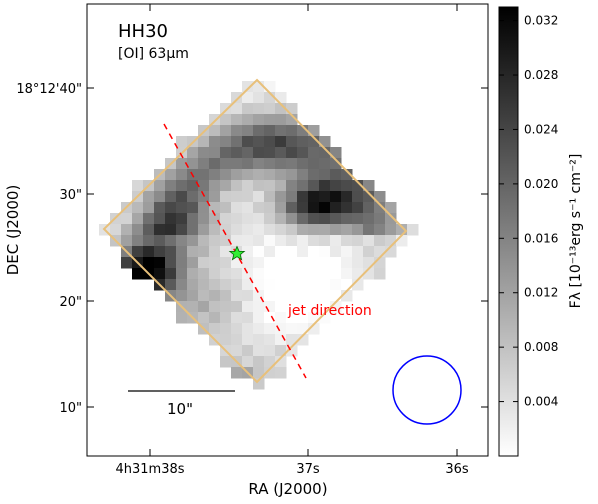 The width and height of the screenshot is (598, 504). What do you see at coordinates (541, 238) in the screenshot?
I see `colorbar-tick-label: 0.016` at bounding box center [541, 238].